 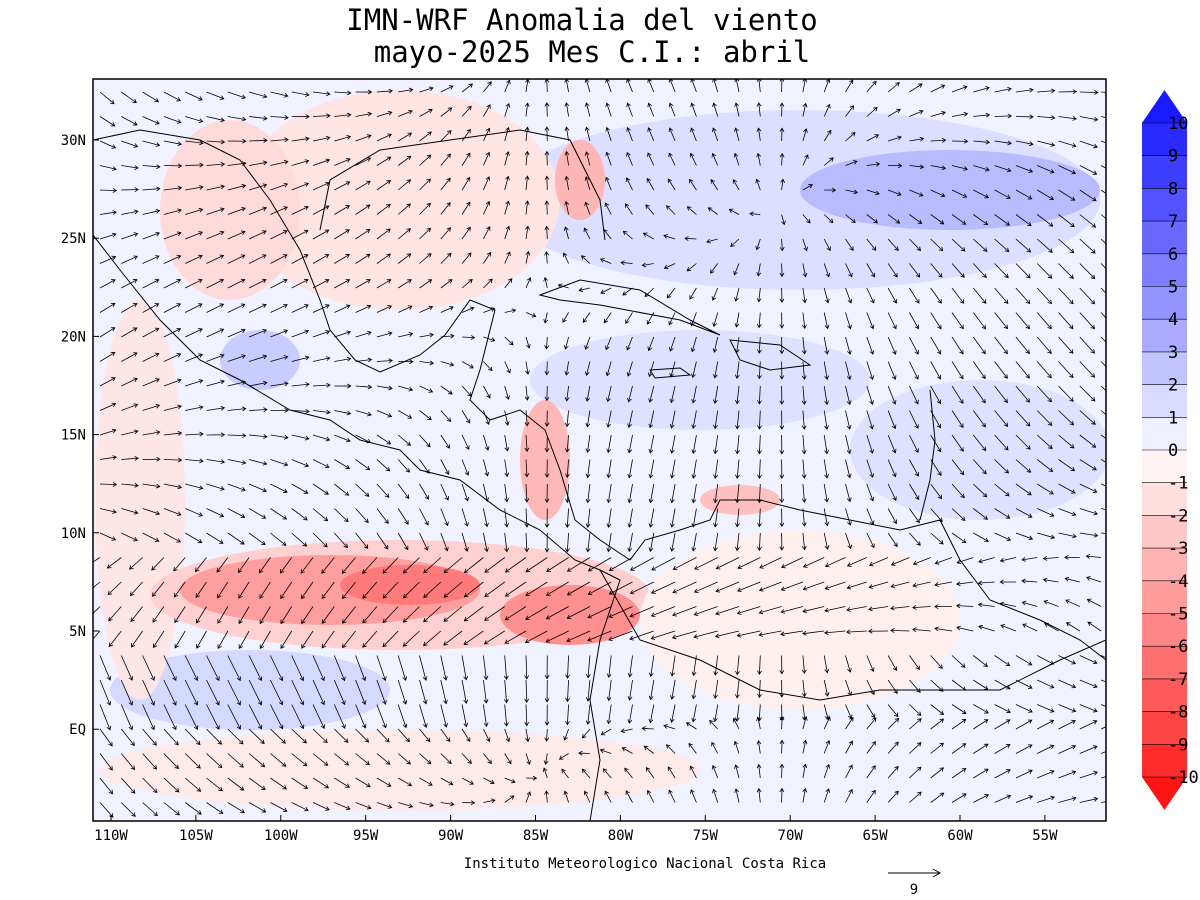 I want to click on colorbar-label: -10, so click(x=1183, y=778).